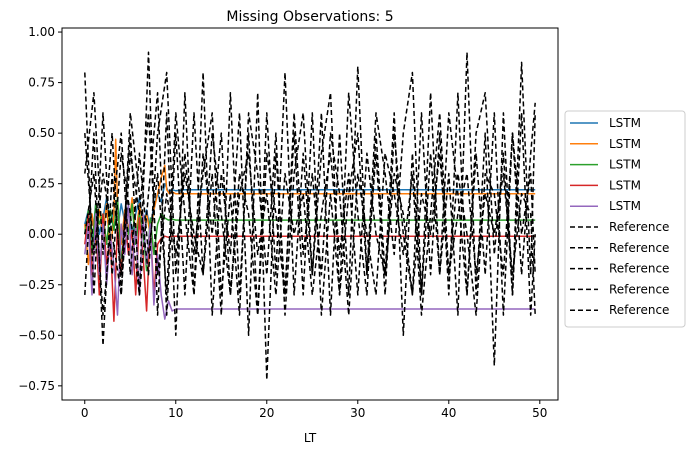 Image resolution: width=694 pixels, height=455 pixels. What do you see at coordinates (36, 386) in the screenshot?
I see `y-tick-label: −0.75` at bounding box center [36, 386].